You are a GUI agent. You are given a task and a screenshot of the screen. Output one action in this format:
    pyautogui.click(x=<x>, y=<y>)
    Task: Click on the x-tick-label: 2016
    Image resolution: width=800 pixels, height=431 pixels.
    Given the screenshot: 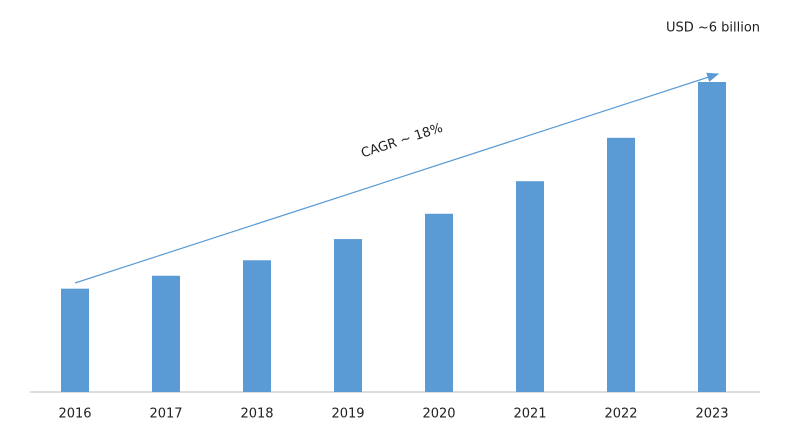 What is the action you would take?
    pyautogui.click(x=74, y=414)
    